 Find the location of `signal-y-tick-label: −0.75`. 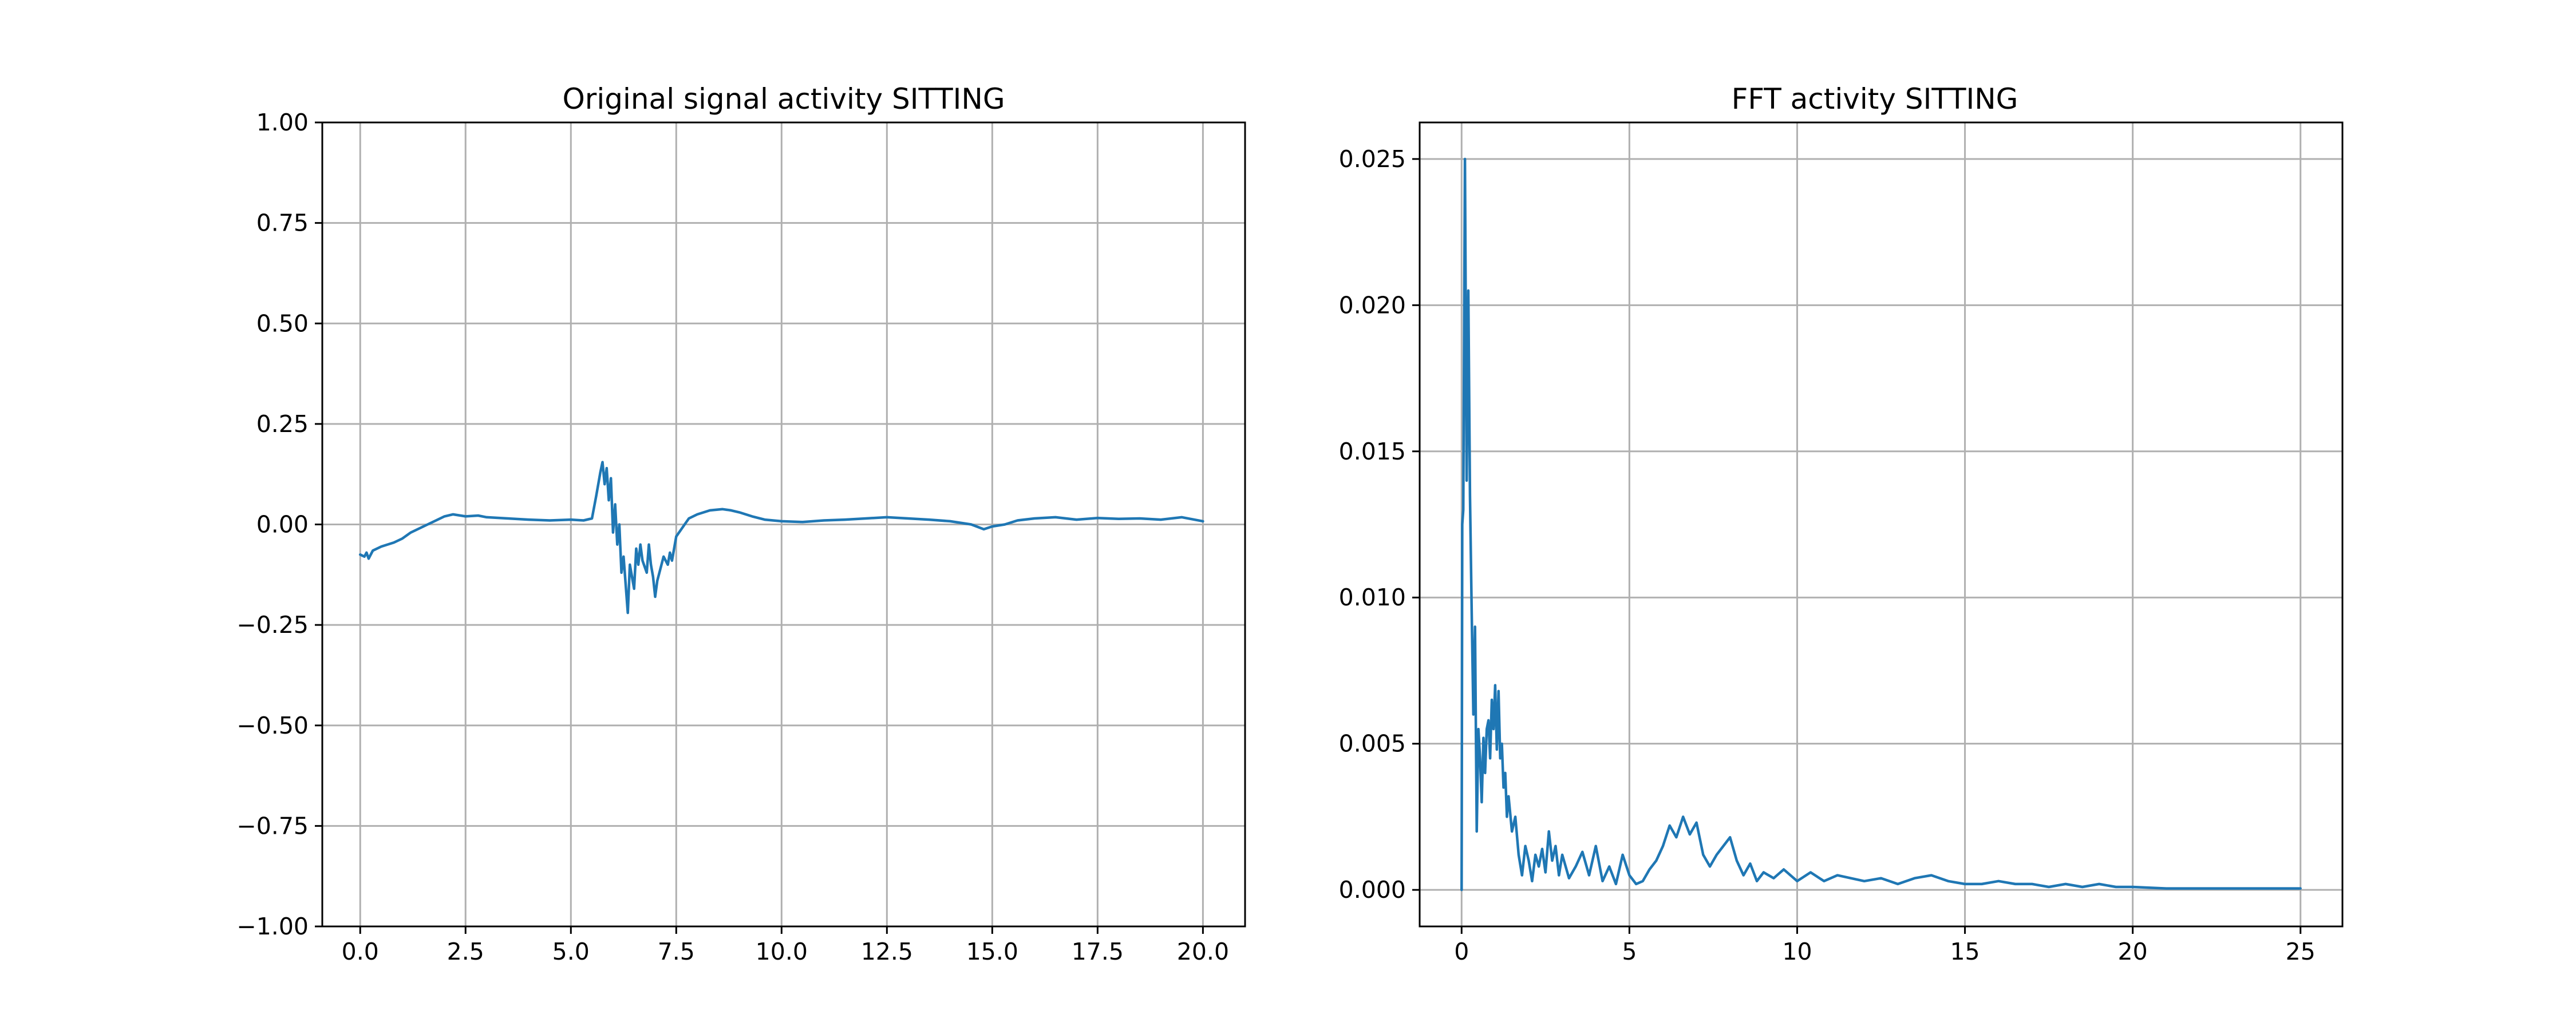

signal-y-tick-label: −0.75 is located at coordinates (272, 825).